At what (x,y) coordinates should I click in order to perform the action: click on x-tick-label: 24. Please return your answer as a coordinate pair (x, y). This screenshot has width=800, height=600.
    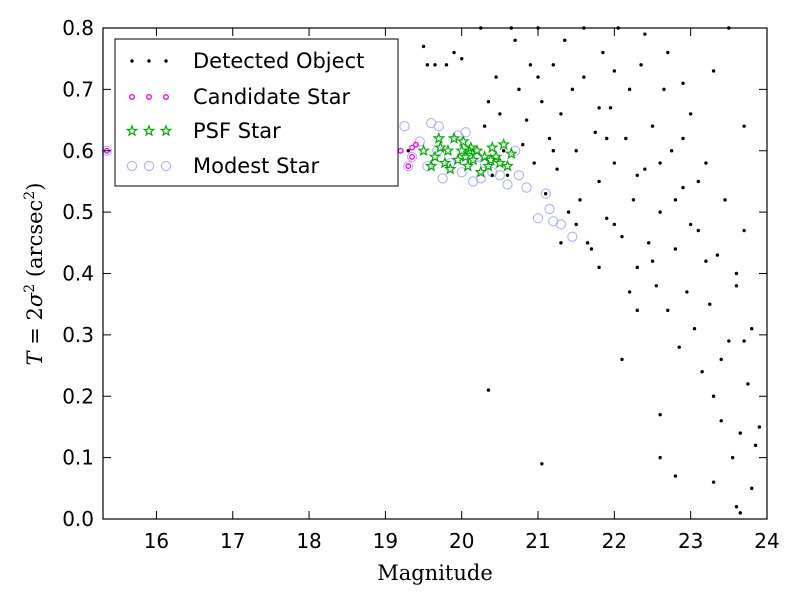
    Looking at the image, I should click on (766, 541).